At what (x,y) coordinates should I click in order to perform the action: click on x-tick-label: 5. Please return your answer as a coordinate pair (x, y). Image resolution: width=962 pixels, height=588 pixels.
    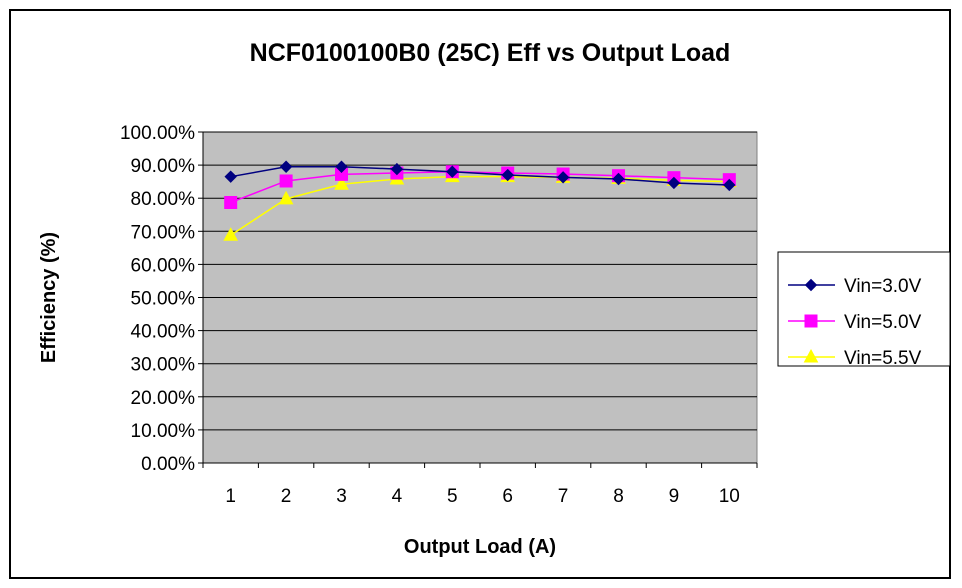
    Looking at the image, I should click on (452, 496).